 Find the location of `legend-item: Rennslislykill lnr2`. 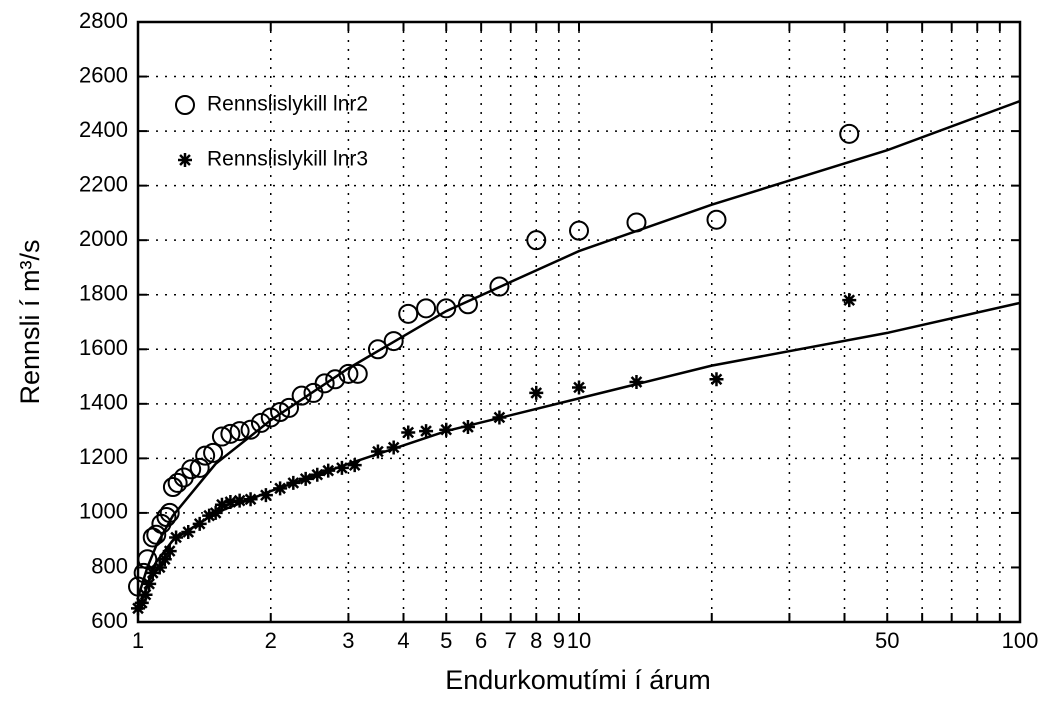

legend-item: Rennslislykill lnr2 is located at coordinates (271, 104).